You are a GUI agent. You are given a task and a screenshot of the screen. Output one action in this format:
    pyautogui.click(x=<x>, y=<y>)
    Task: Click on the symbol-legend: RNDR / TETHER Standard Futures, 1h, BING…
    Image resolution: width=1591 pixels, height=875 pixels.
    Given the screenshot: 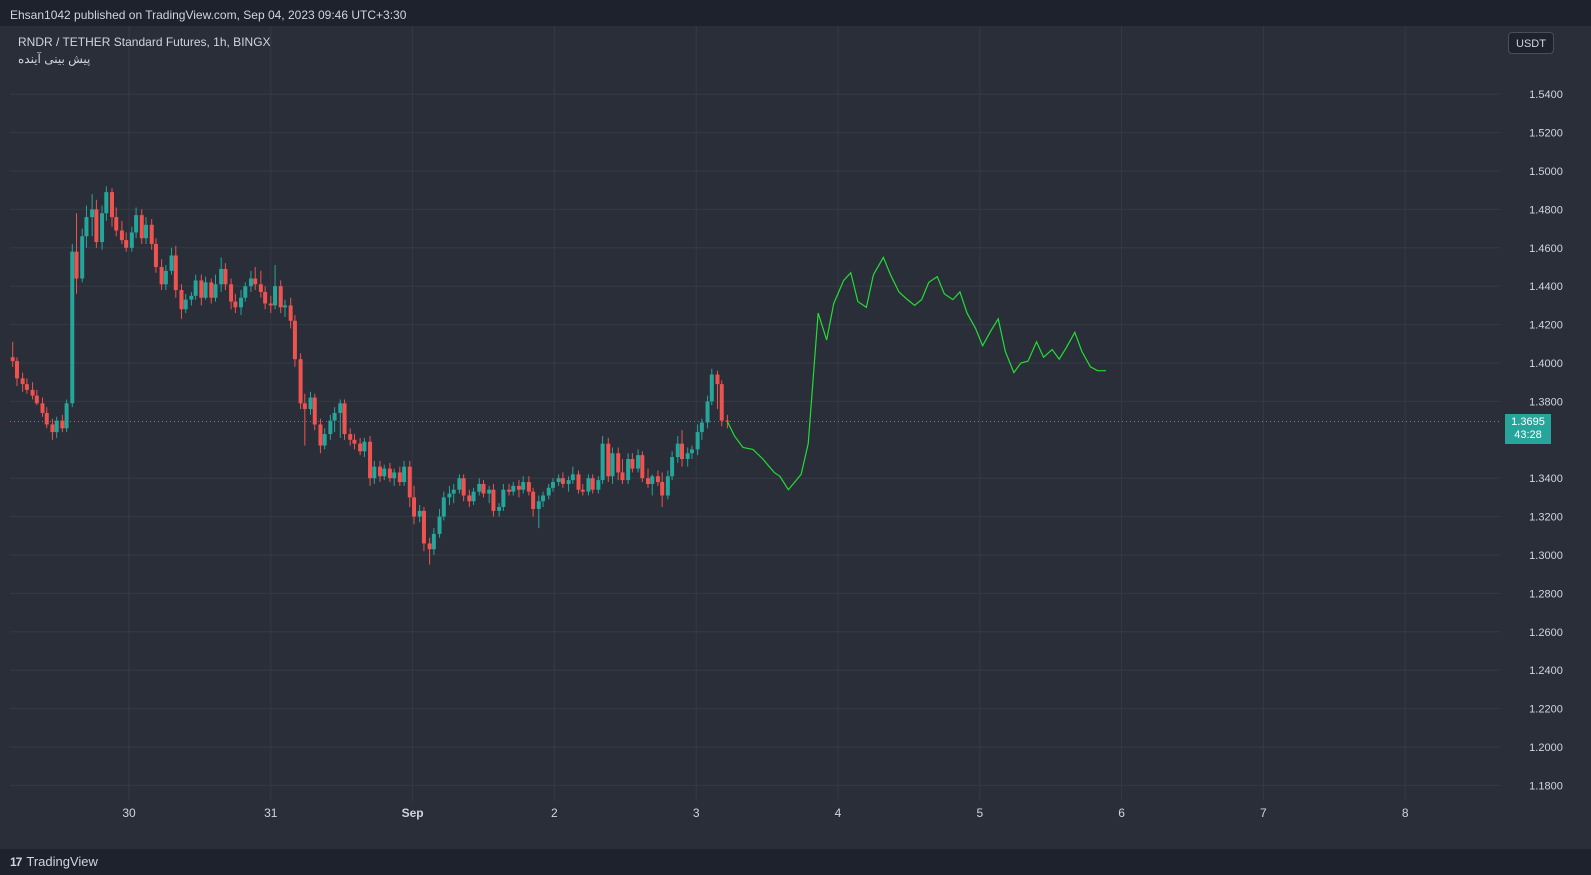 What is the action you would take?
    pyautogui.click(x=144, y=42)
    